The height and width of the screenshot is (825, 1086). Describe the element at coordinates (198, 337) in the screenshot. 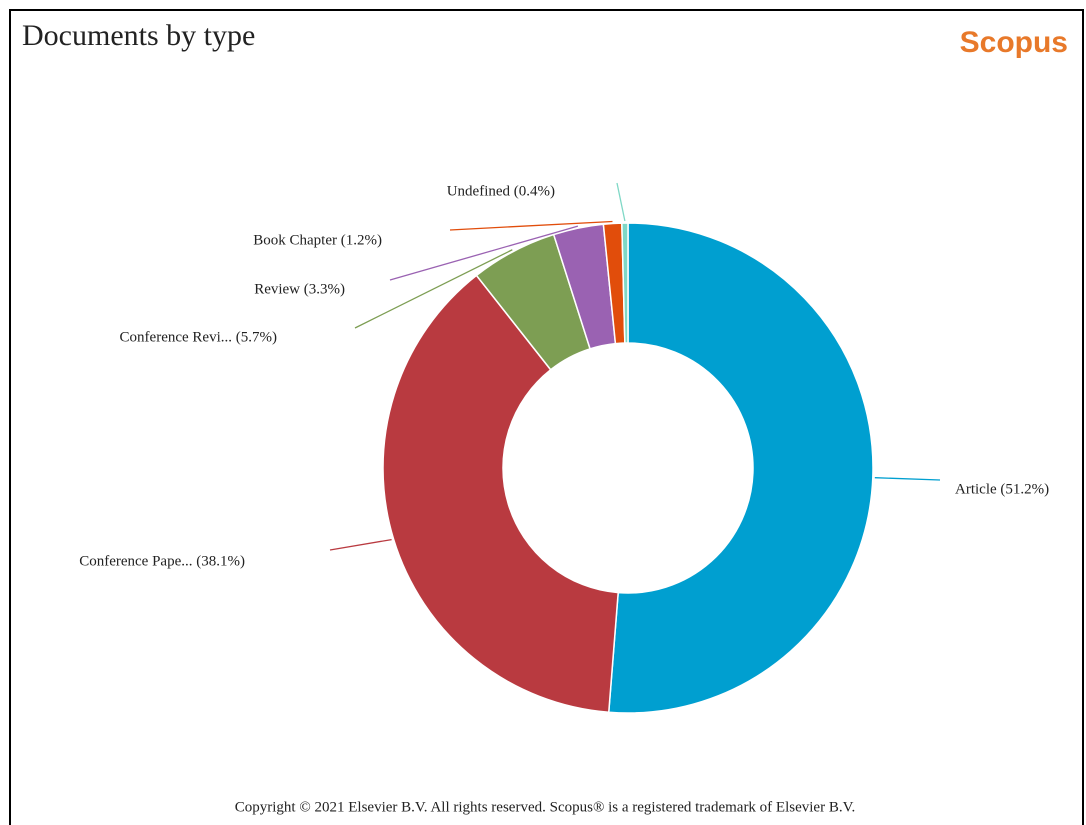

I see `slice-label: Conference Revi... (5.7%)` at that location.